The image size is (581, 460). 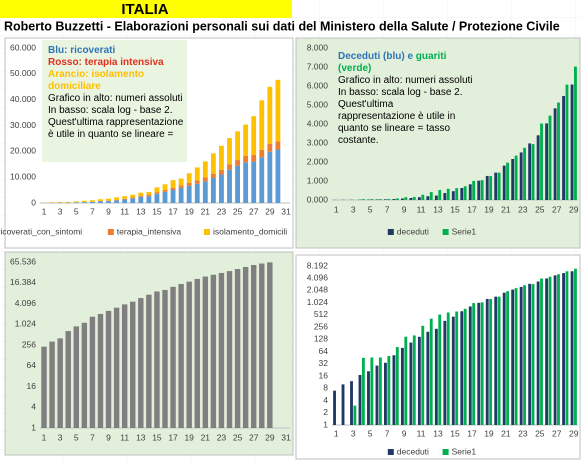 What do you see at coordinates (413, 231) in the screenshot?
I see `legend-label: deceduti` at bounding box center [413, 231].